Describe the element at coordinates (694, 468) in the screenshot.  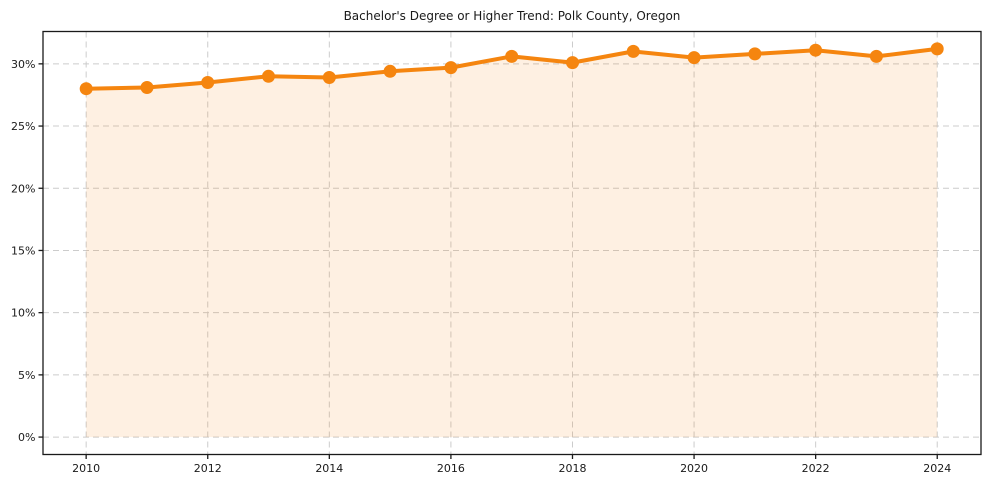
I see `x-tick-label: 2020` at that location.